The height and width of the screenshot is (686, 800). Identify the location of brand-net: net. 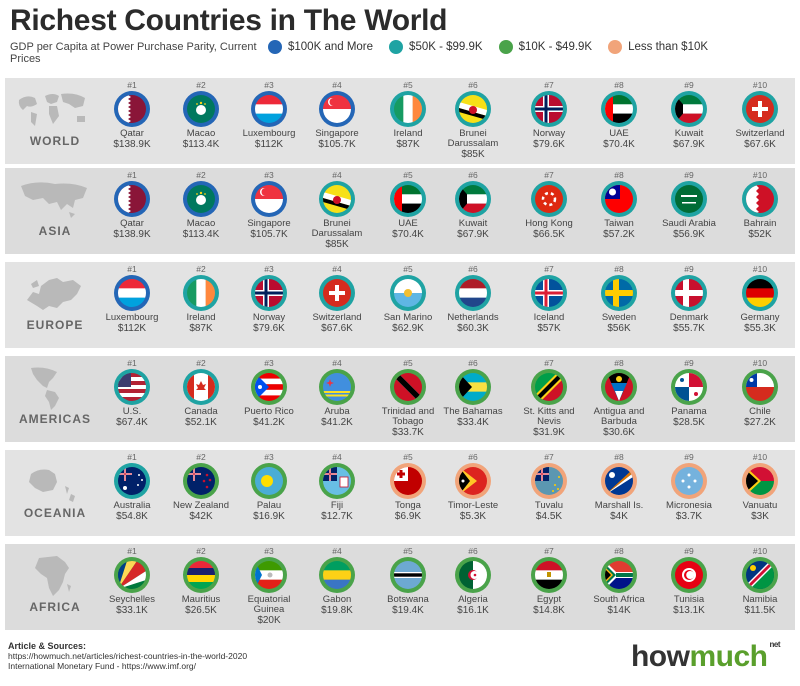
(775, 644).